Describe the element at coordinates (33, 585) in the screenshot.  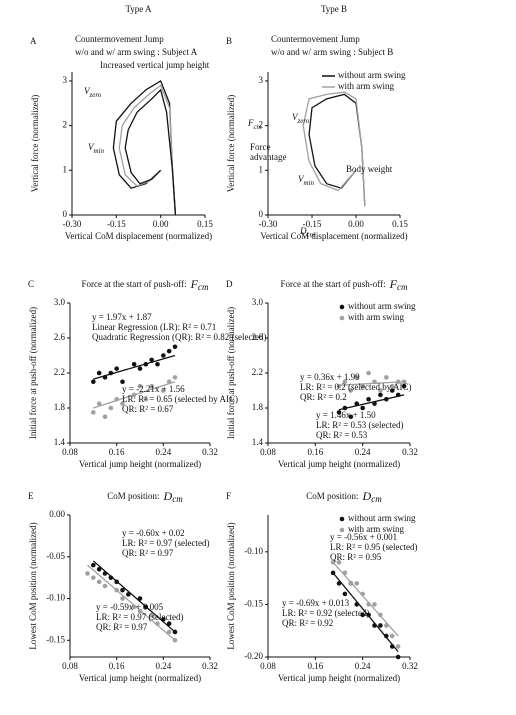
I see `y-axis-label: Lowest CoM position (normalized)` at that location.